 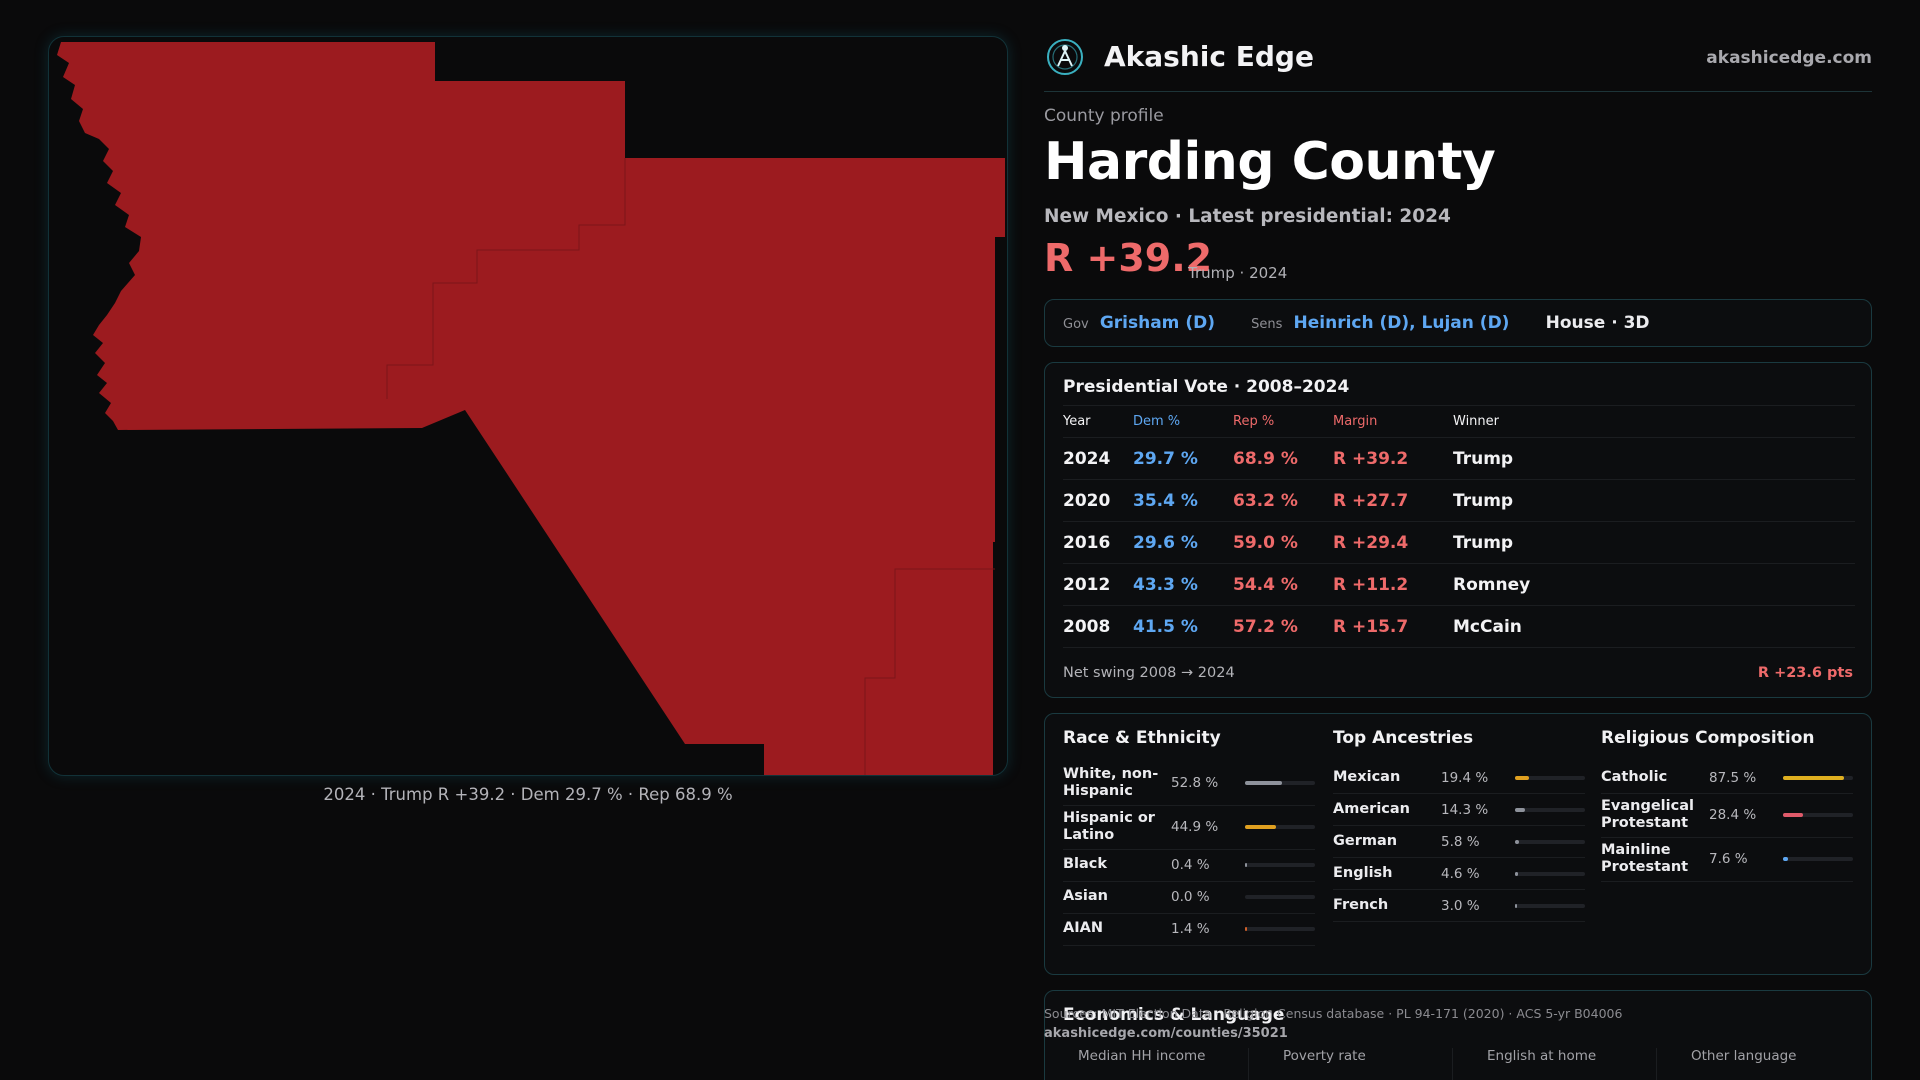 I want to click on item-percent: 52.8 %, so click(x=1195, y=783).